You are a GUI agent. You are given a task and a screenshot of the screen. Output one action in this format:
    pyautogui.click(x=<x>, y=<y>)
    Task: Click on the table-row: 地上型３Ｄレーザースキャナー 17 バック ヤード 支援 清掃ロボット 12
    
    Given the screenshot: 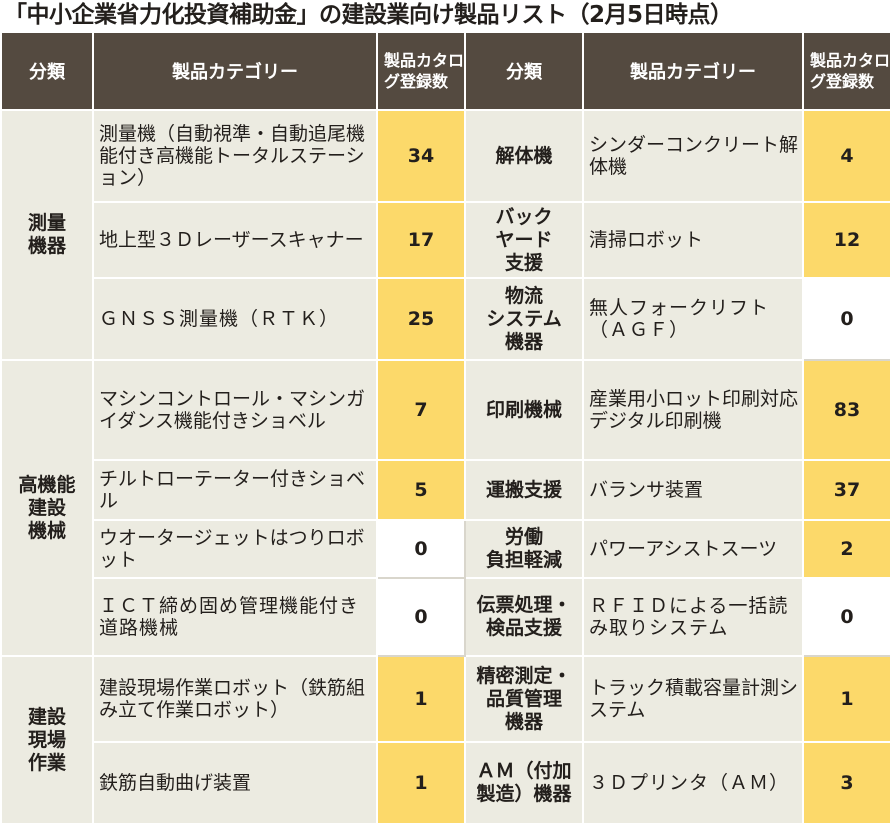 What is the action you would take?
    pyautogui.click(x=445, y=240)
    